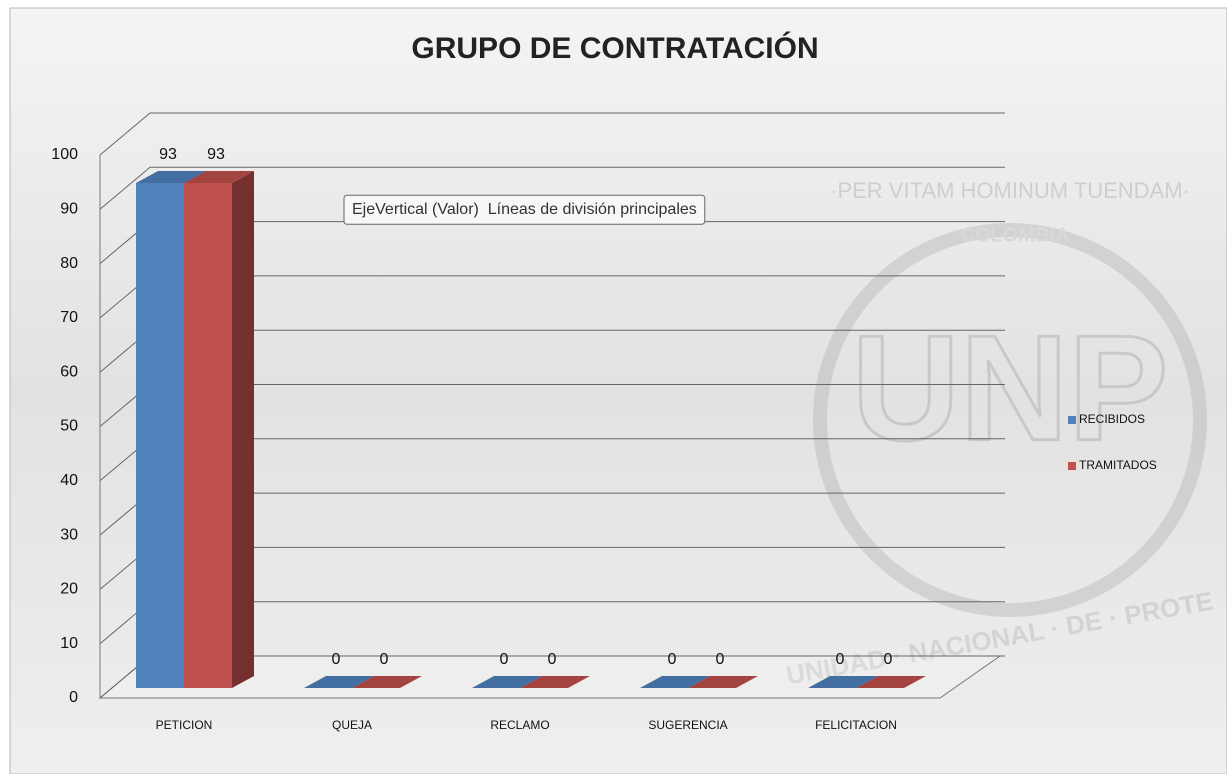  What do you see at coordinates (69, 643) in the screenshot?
I see `y-tick-label: 10` at bounding box center [69, 643].